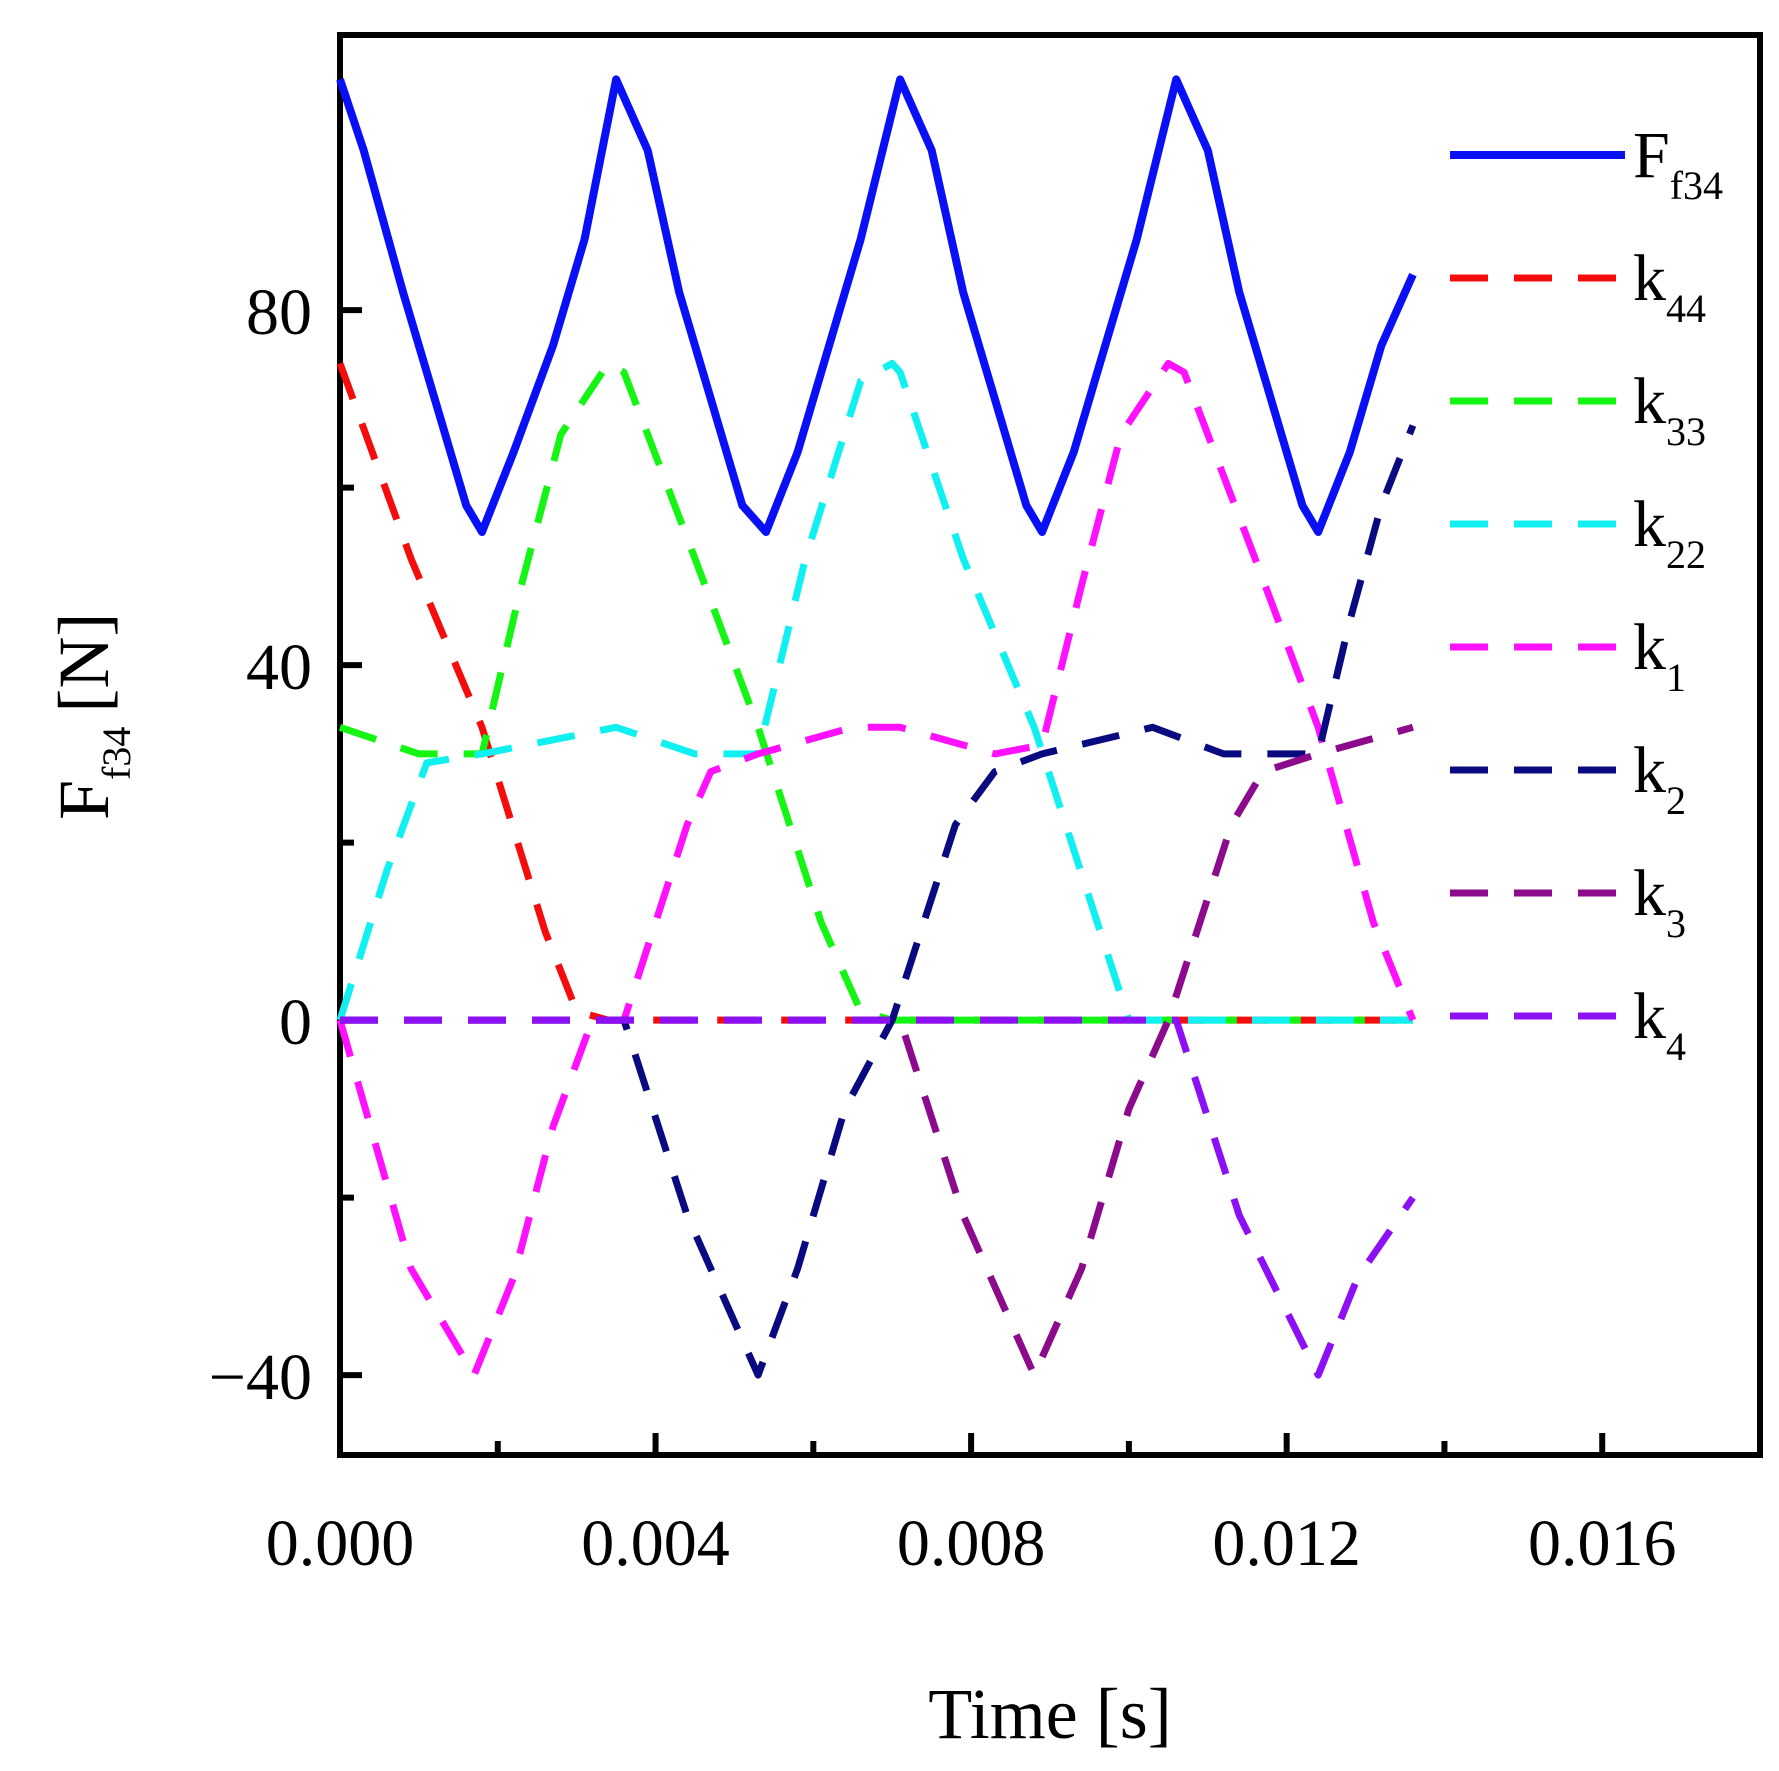 The width and height of the screenshot is (1779, 1771). Describe the element at coordinates (1676, 1046) in the screenshot. I see `legend-label-subscript: 4` at that location.